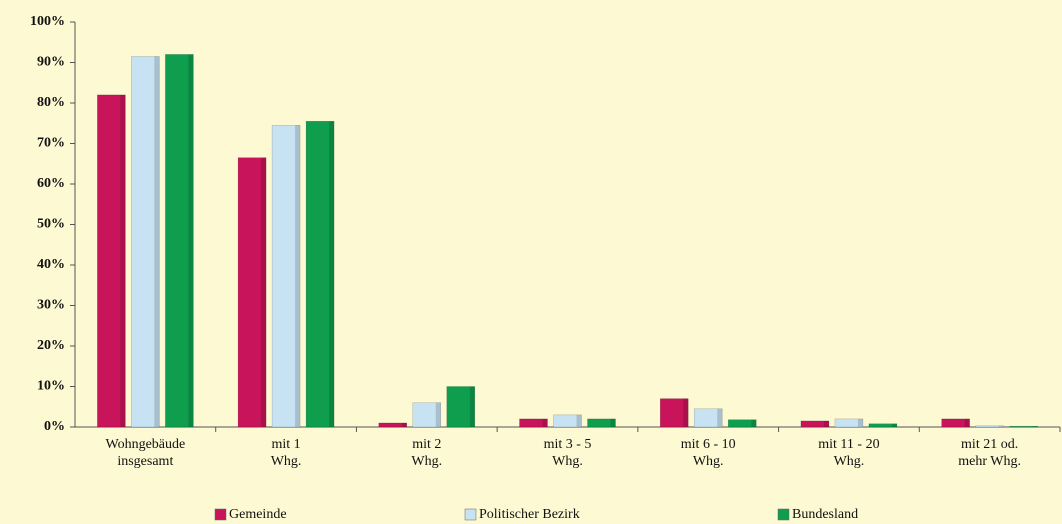  What do you see at coordinates (51, 183) in the screenshot?
I see `y-tick-label: 60%` at bounding box center [51, 183].